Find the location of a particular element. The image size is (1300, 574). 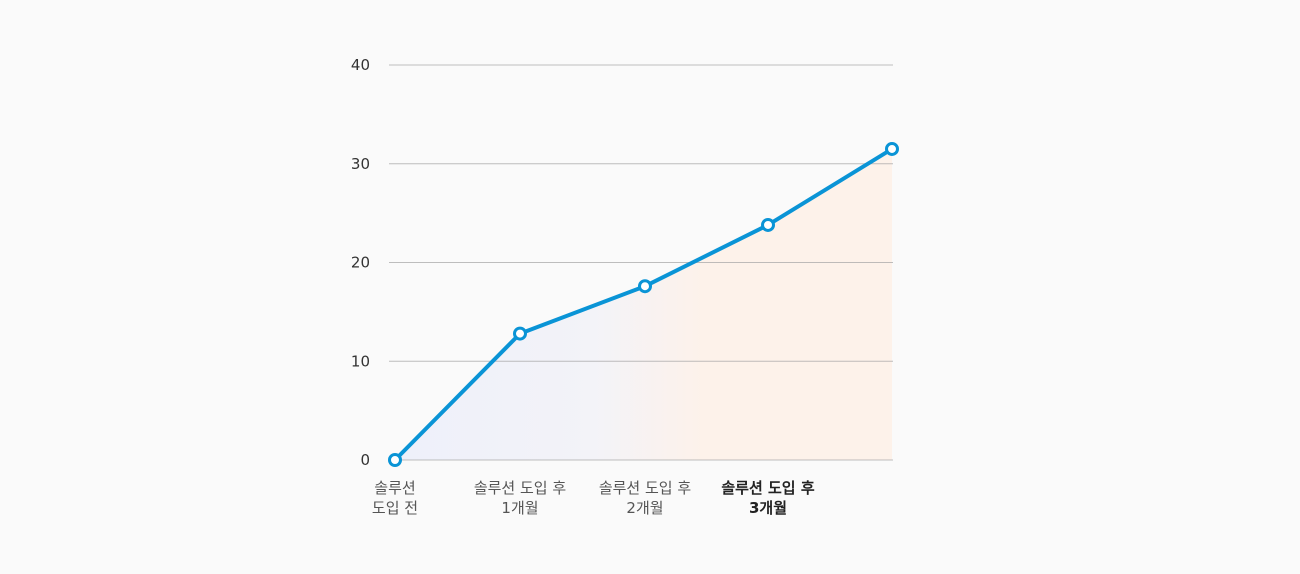

y-tick-label: 30 is located at coordinates (360, 164).